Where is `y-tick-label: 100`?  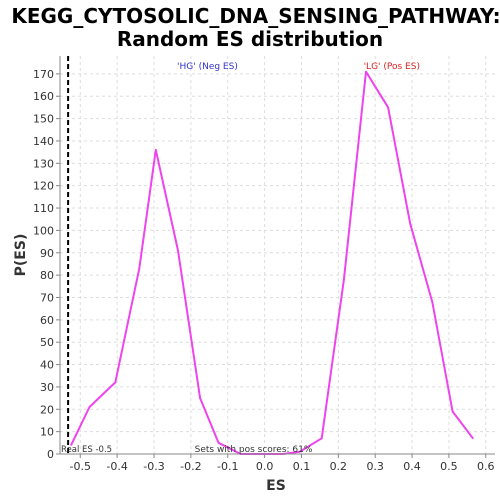 y-tick-label: 100 is located at coordinates (43, 230).